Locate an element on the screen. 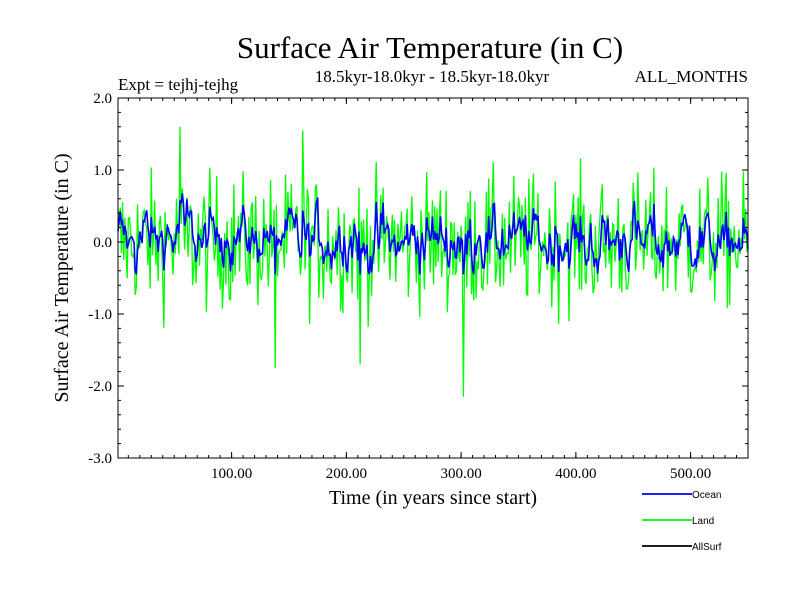 This screenshot has width=800, height=600. chart-subtitle-center: 18.5kyr-18.0kyr - 18.5kyr-18.0kyr is located at coordinates (432, 76).